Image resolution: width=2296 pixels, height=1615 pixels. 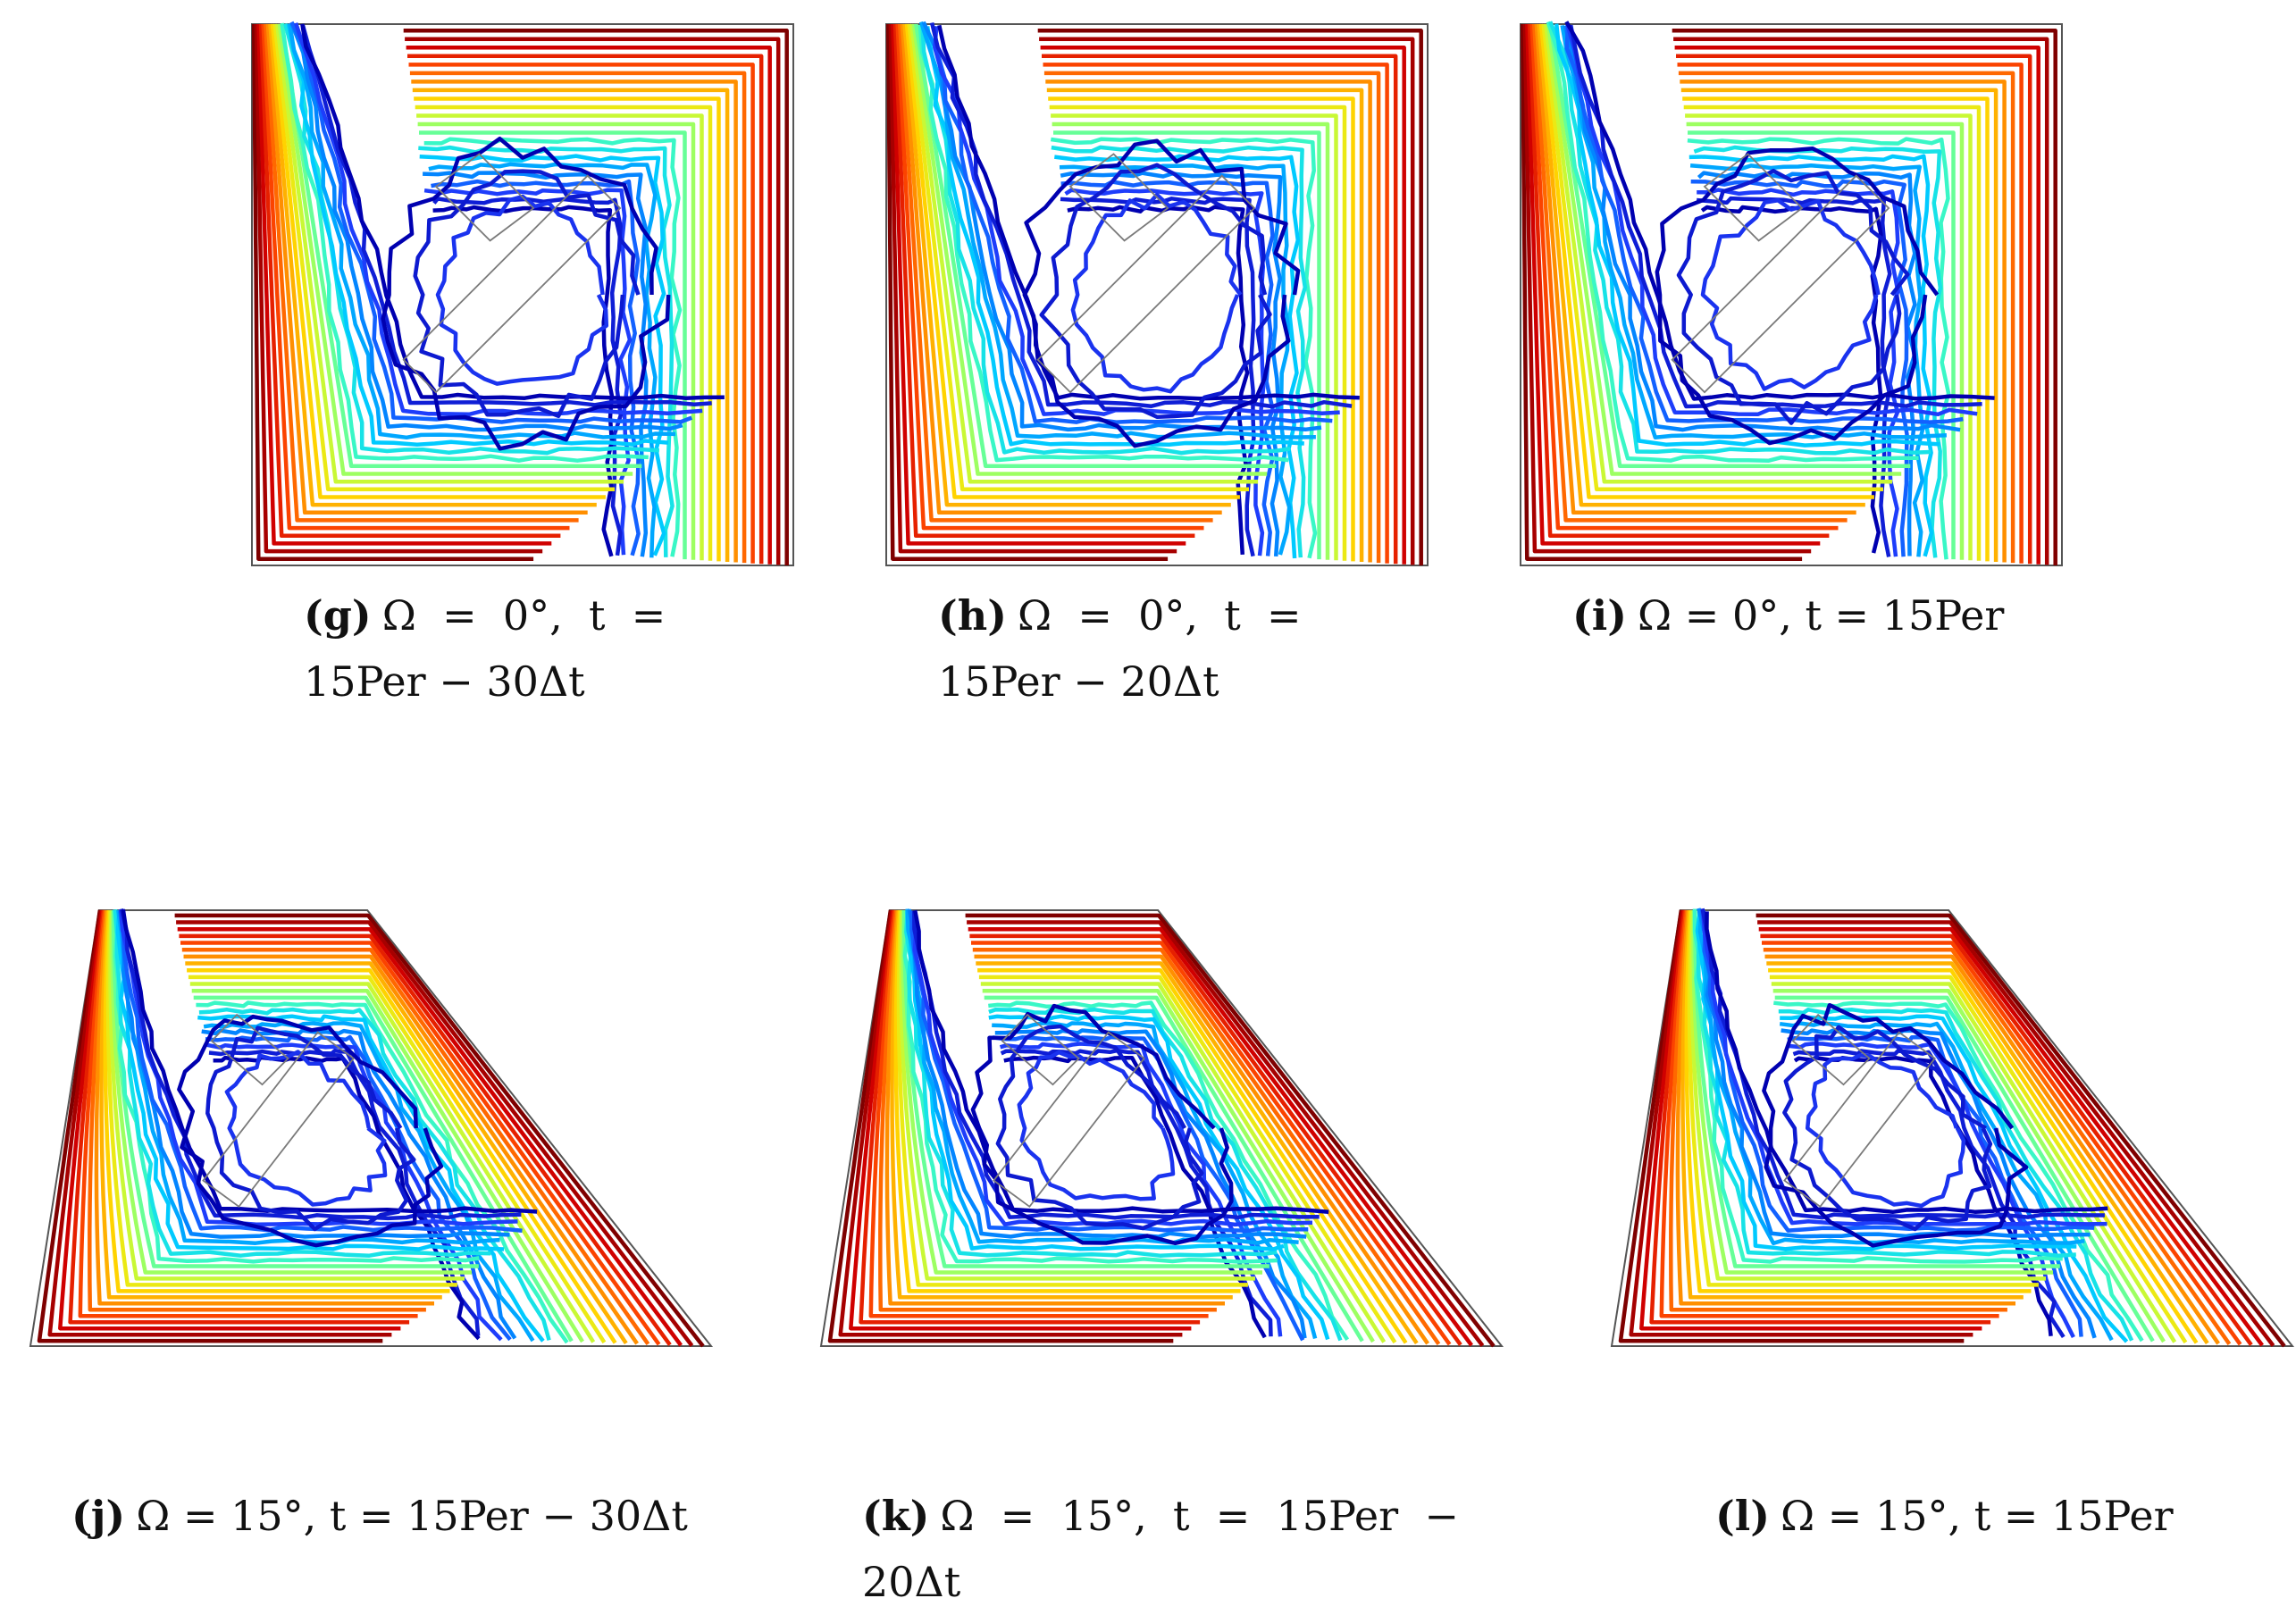 What do you see at coordinates (338, 615) in the screenshot?
I see `panel-label-g: (g)` at bounding box center [338, 615].